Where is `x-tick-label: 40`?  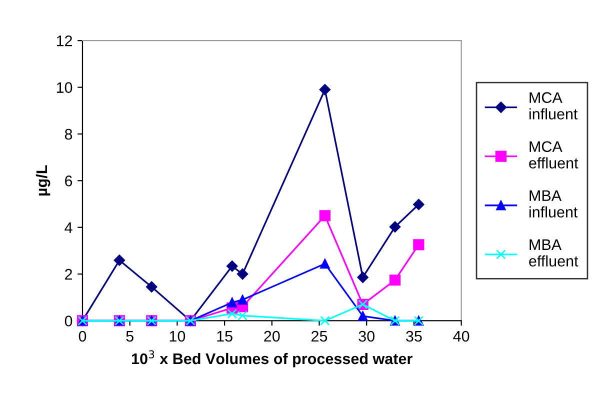
x-tick-label: 40 is located at coordinates (461, 336).